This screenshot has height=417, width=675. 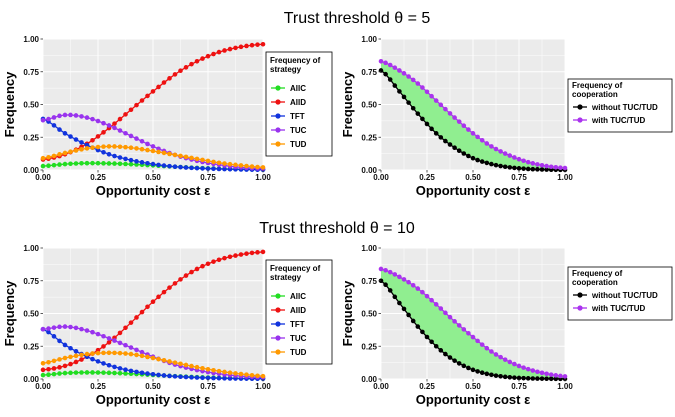 What do you see at coordinates (153, 399) in the screenshot?
I see `x-axis-label: Opportunity cost ε` at bounding box center [153, 399].